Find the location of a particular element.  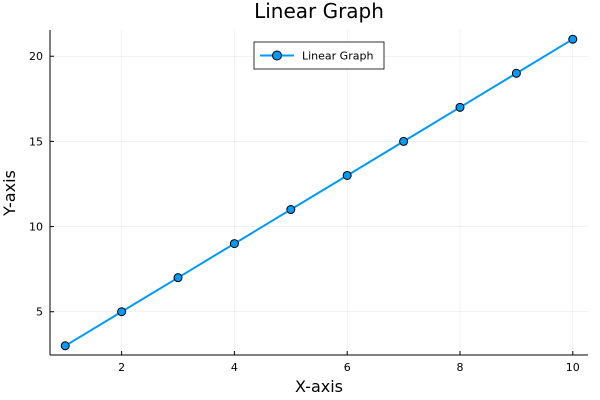

legend-entry-linear-graph: Linear Graph is located at coordinates (337, 56).